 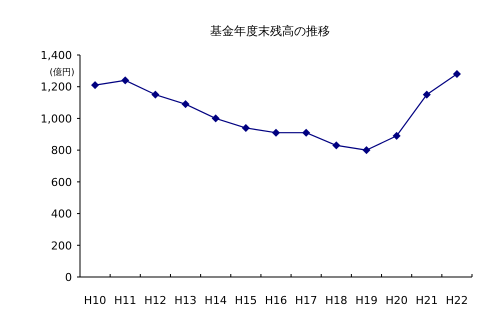 What do you see at coordinates (276, 300) in the screenshot?
I see `x-tick-label: H16` at bounding box center [276, 300].